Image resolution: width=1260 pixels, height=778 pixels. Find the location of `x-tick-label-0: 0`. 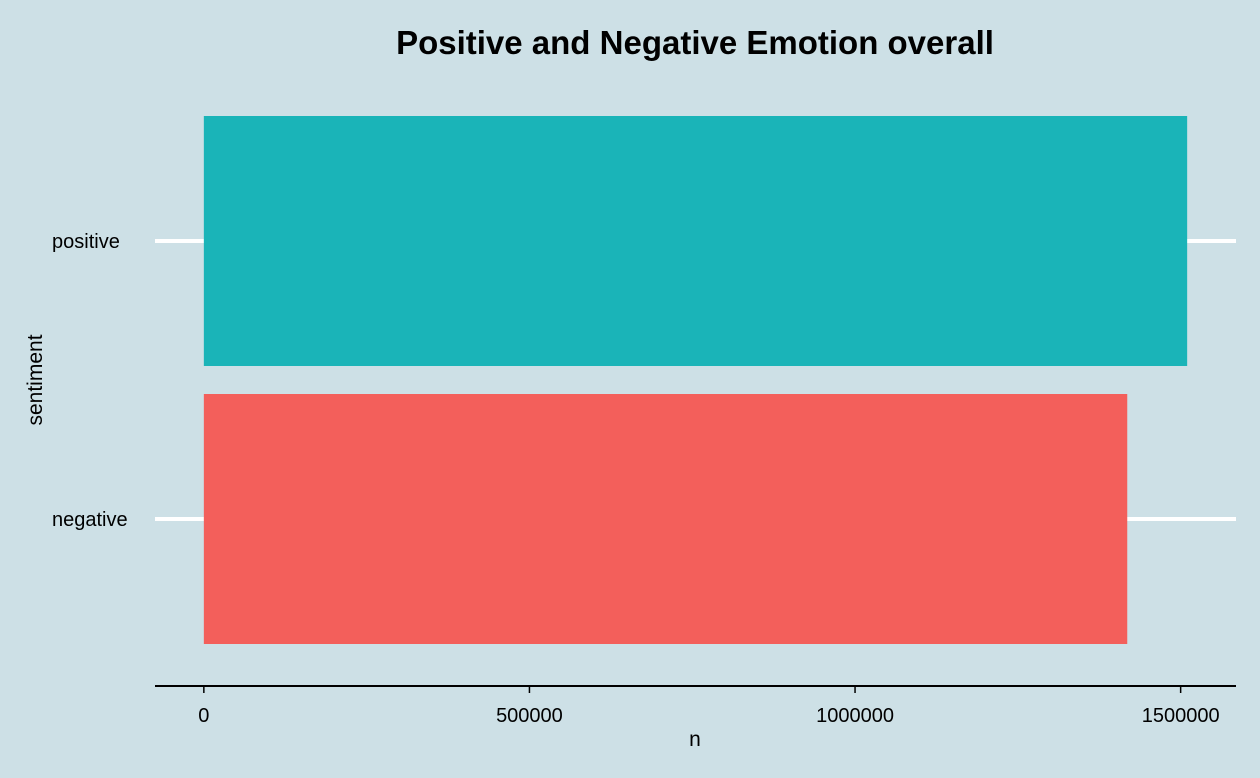

x-tick-label-0: 0 is located at coordinates (203, 716).